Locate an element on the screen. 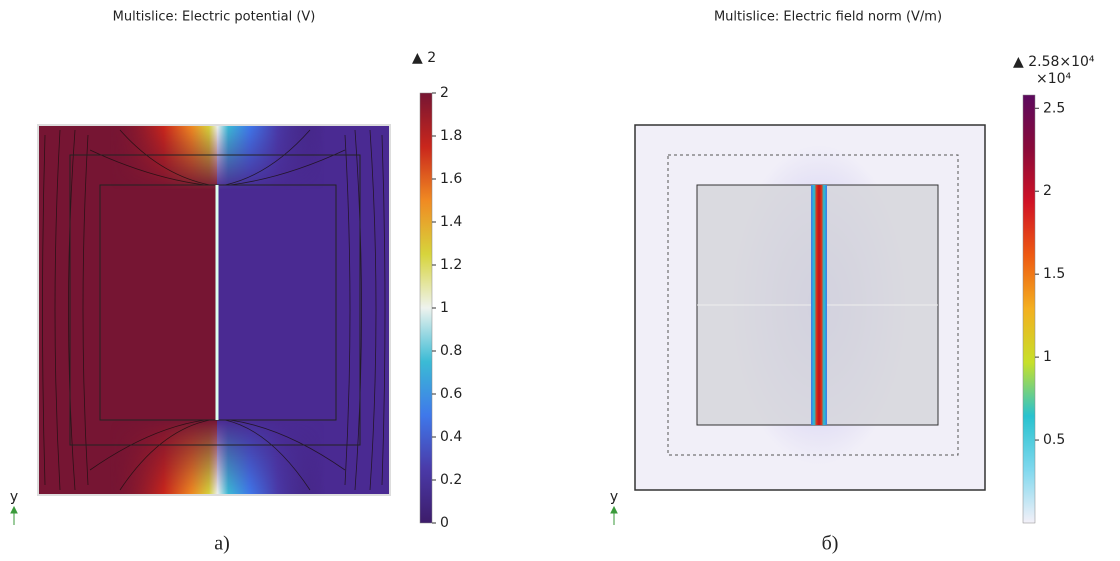  tick-label: 1.2 is located at coordinates (451, 265).